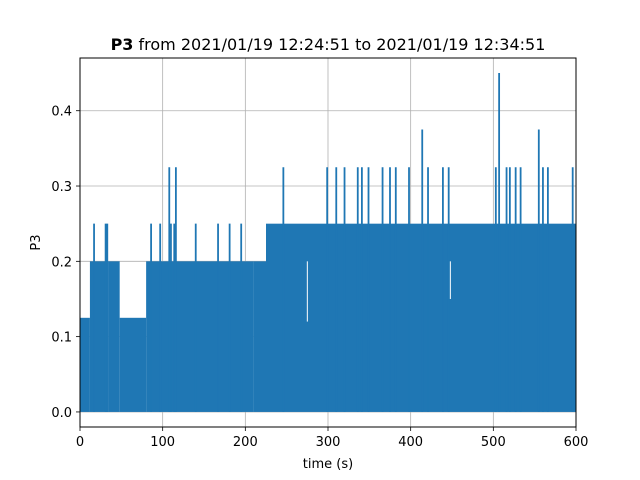 The width and height of the screenshot is (640, 480). Describe the element at coordinates (410, 442) in the screenshot. I see `x-tick-label: 400` at that location.